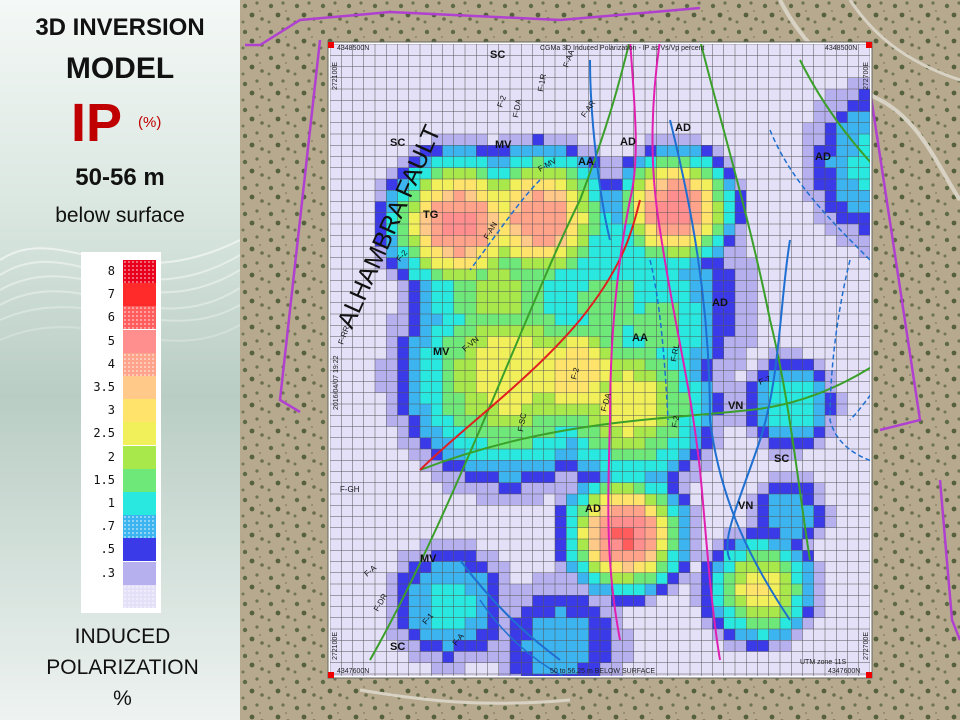  What do you see at coordinates (331, 675) in the screenshot?
I see `corner-marker` at bounding box center [331, 675].